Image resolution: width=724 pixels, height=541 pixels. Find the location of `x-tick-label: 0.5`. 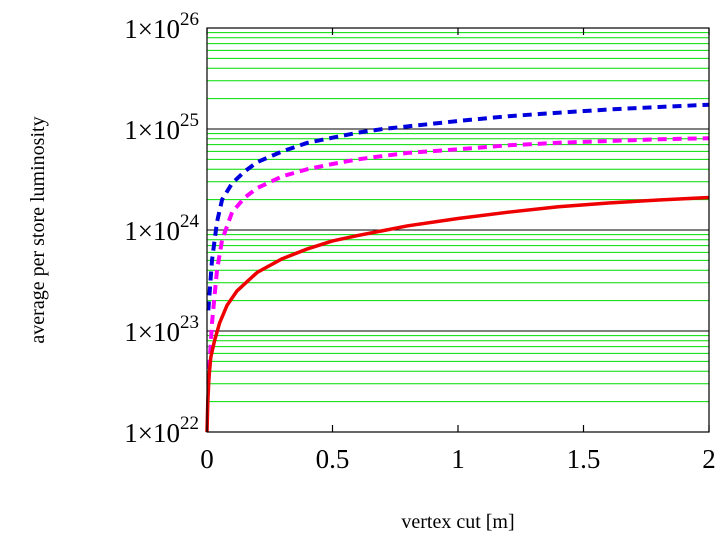

x-tick-label: 0.5 is located at coordinates (333, 459).